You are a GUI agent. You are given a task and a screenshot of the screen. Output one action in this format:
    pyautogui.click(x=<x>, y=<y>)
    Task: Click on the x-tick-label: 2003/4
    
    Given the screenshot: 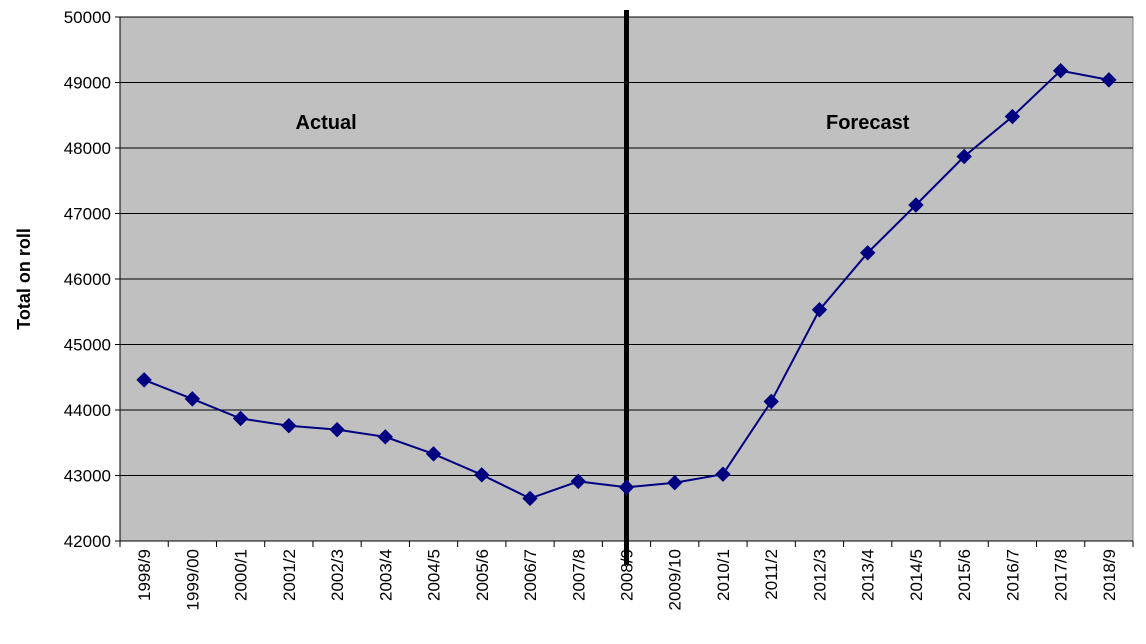 What is the action you would take?
    pyautogui.click(x=385, y=575)
    